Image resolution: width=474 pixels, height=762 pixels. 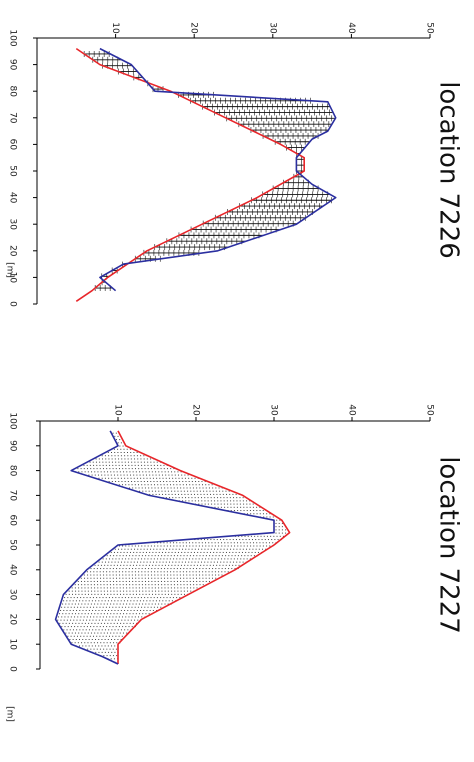 I want to click on x-tick-label: 0, so click(x=13, y=669).